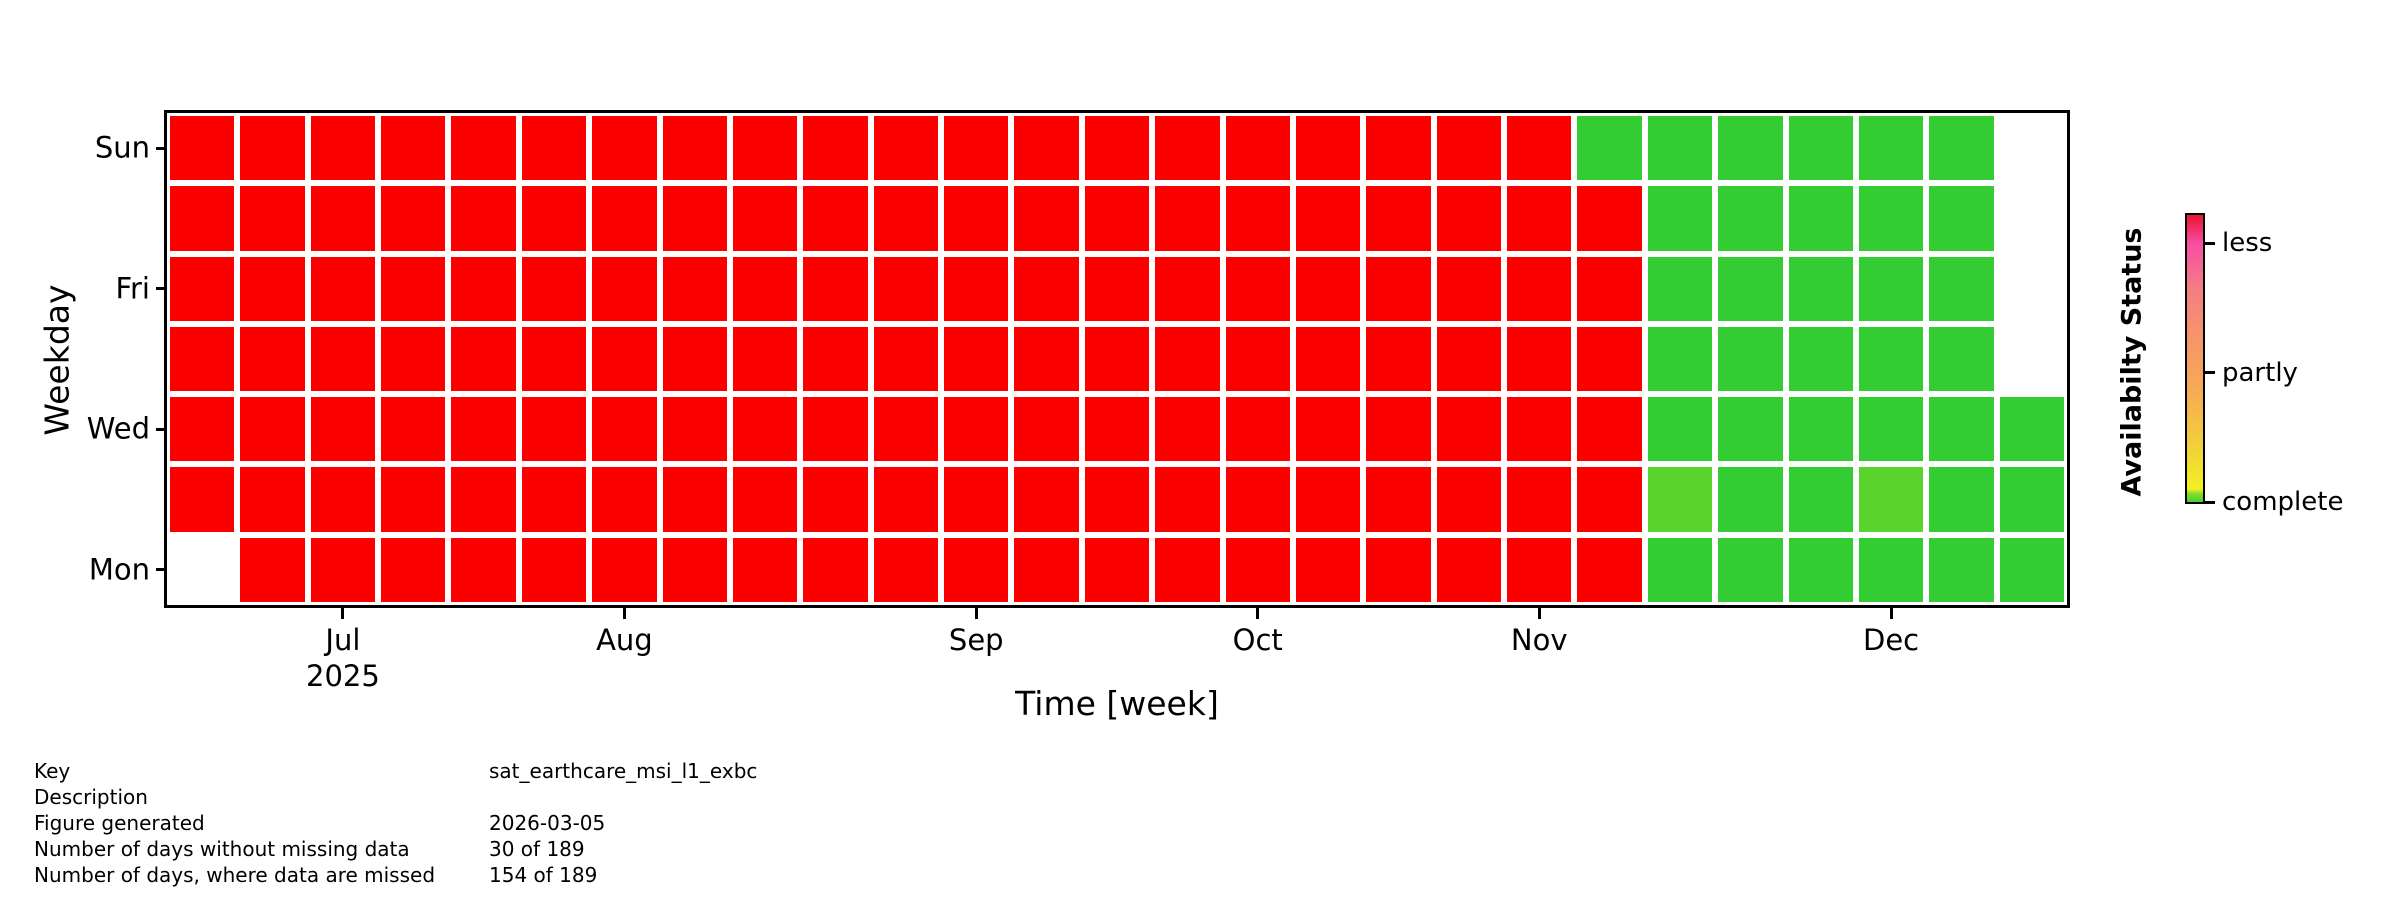 The width and height of the screenshot is (2400, 900). I want to click on x-tick-month: Oct, so click(1257, 640).